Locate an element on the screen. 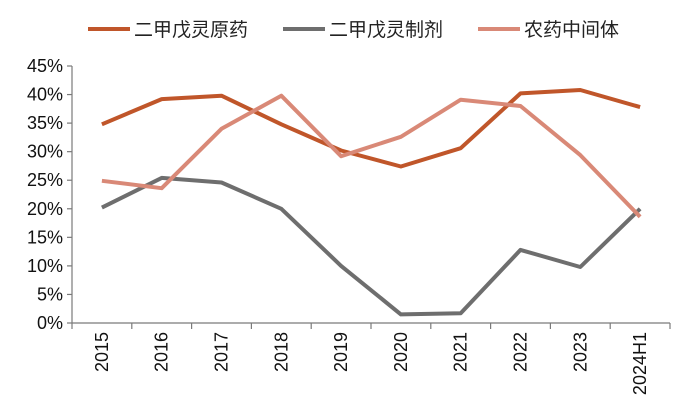  y-tick-label: 40% is located at coordinates (45, 95).